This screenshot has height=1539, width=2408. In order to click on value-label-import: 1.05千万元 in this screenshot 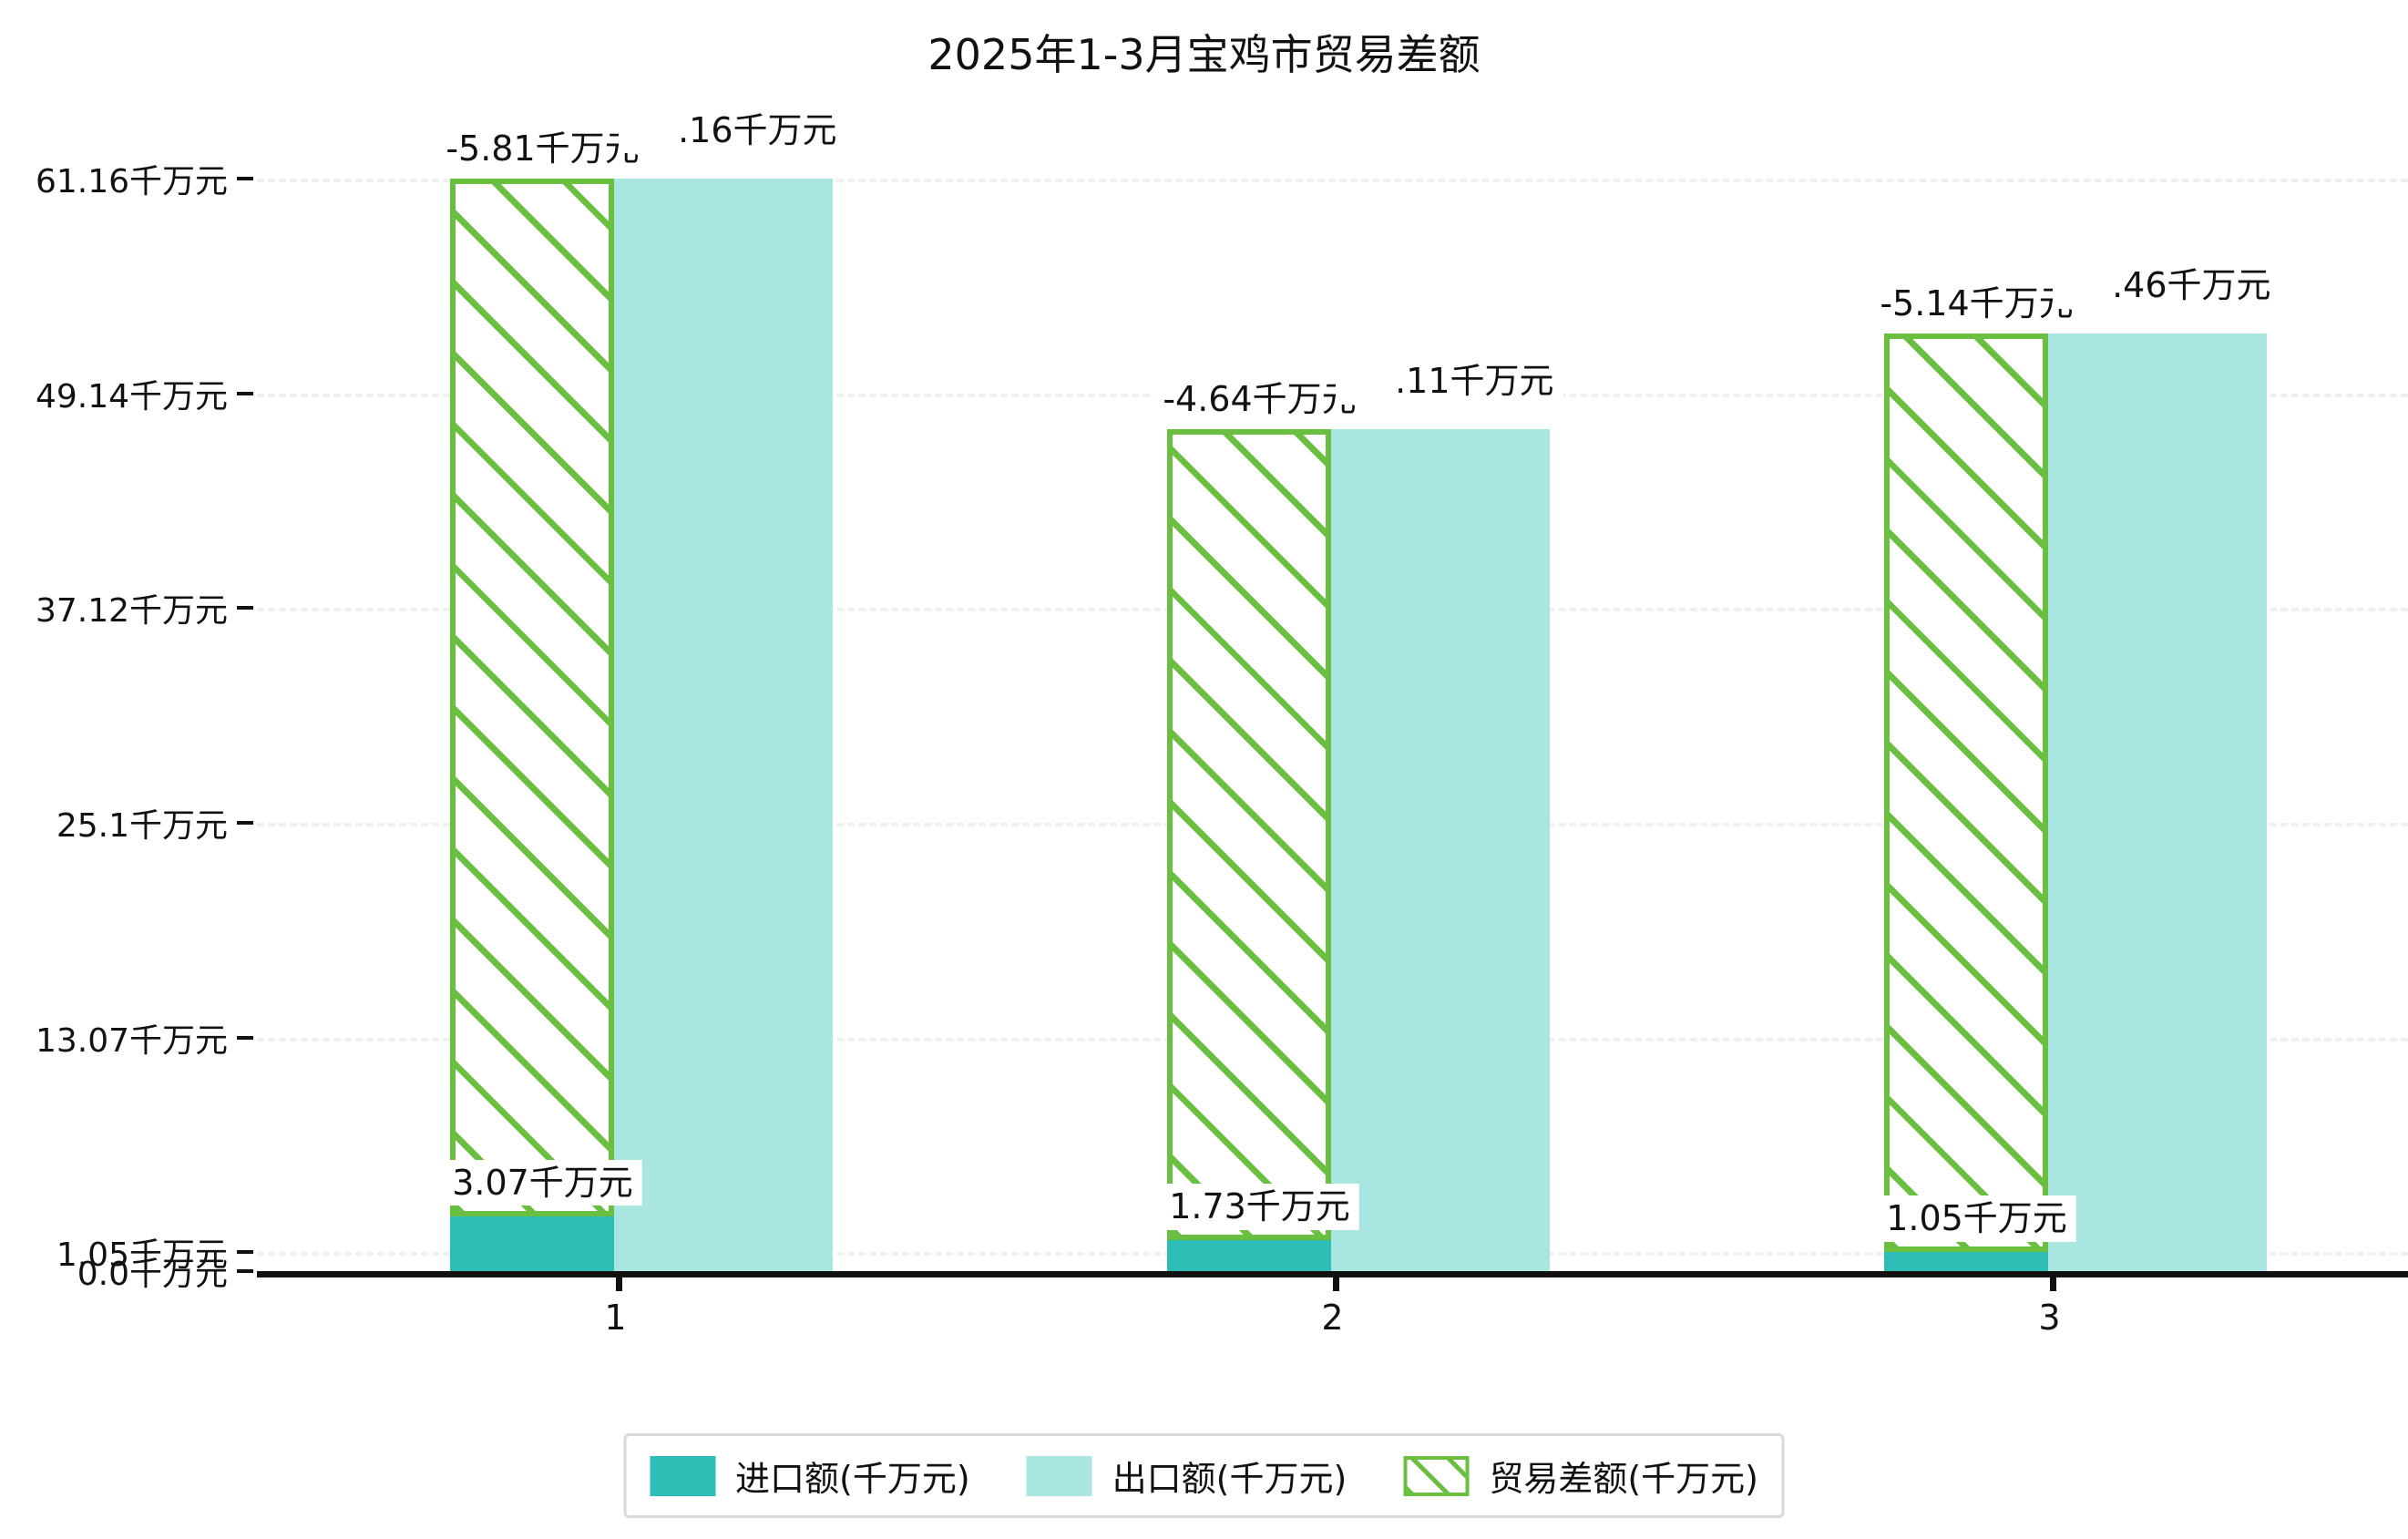, I will do `click(1976, 1218)`.